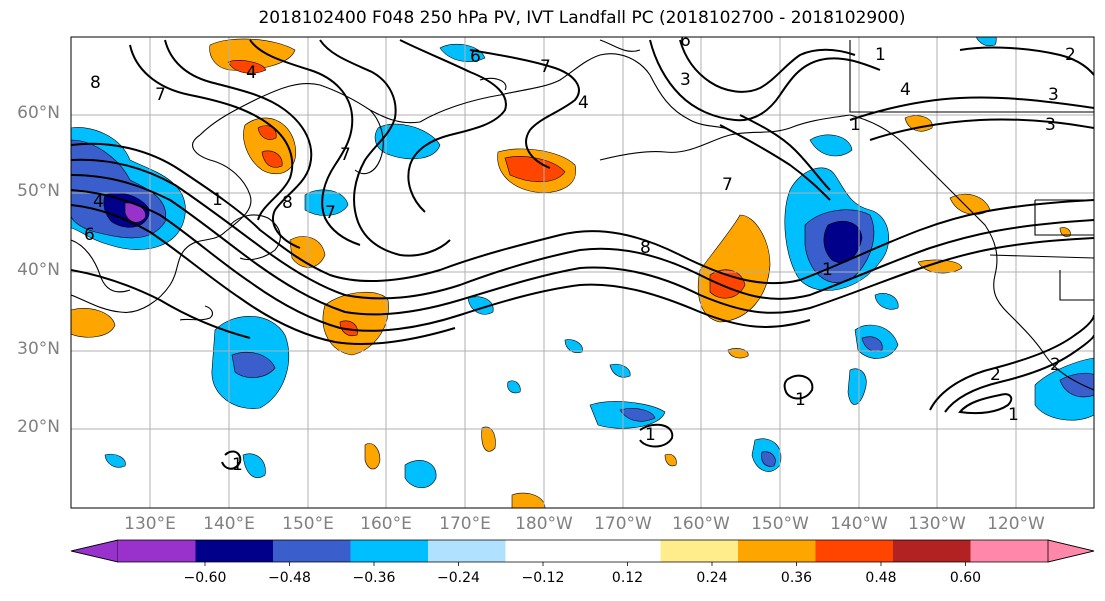  Describe the element at coordinates (458, 578) in the screenshot. I see `colorbar-tick-label: −0.24` at that location.